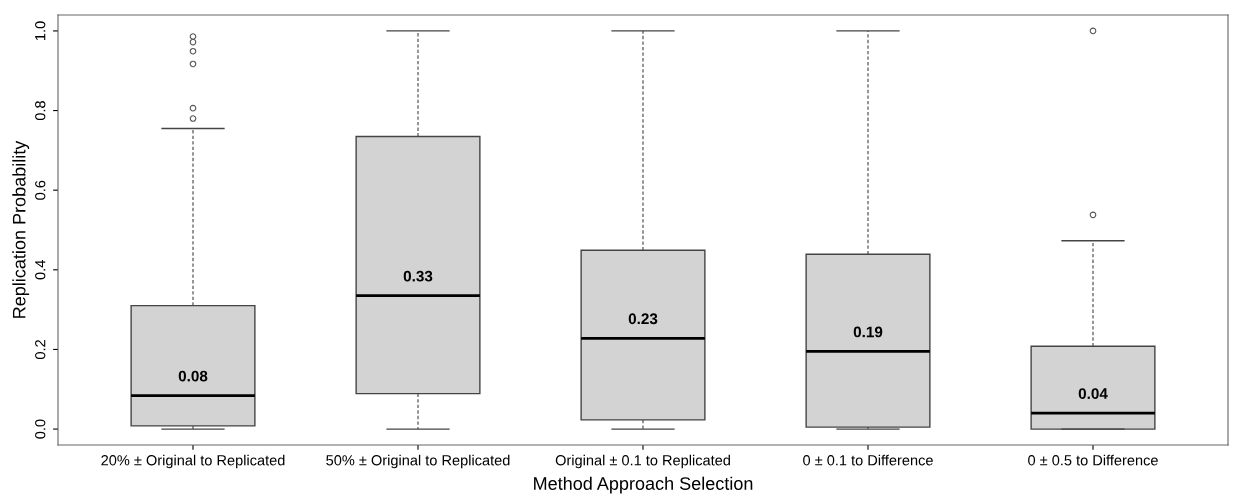 The width and height of the screenshot is (1242, 496). What do you see at coordinates (40, 30) in the screenshot?
I see `y-tick-label: 1.0` at bounding box center [40, 30].